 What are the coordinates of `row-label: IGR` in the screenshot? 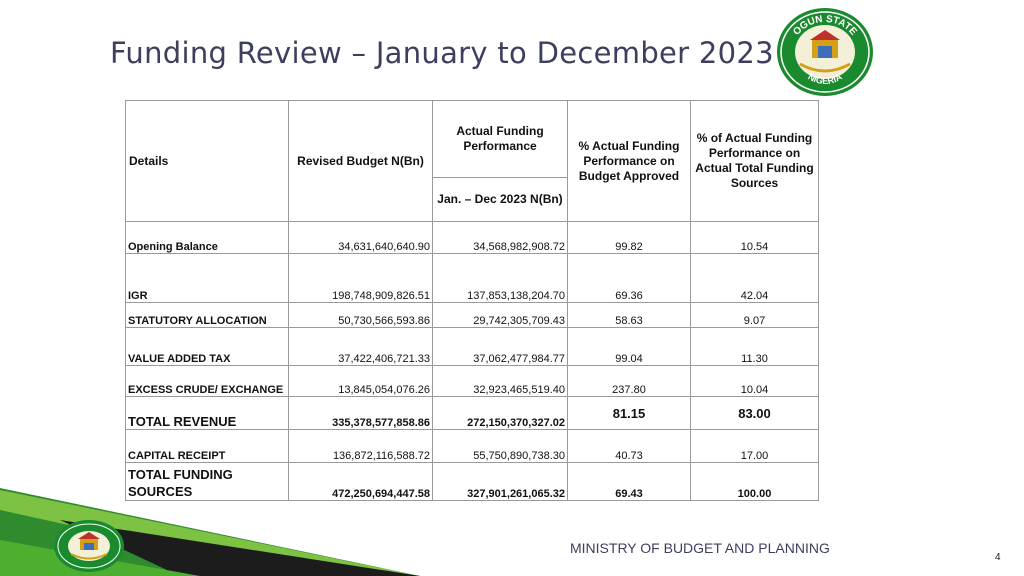 It's located at (207, 278).